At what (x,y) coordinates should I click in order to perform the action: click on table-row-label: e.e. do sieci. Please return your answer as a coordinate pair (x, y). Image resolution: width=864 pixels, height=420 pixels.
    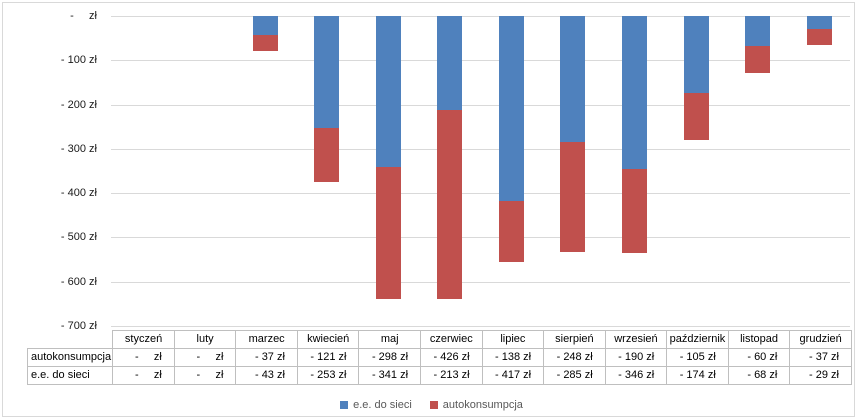
    Looking at the image, I should click on (70, 375).